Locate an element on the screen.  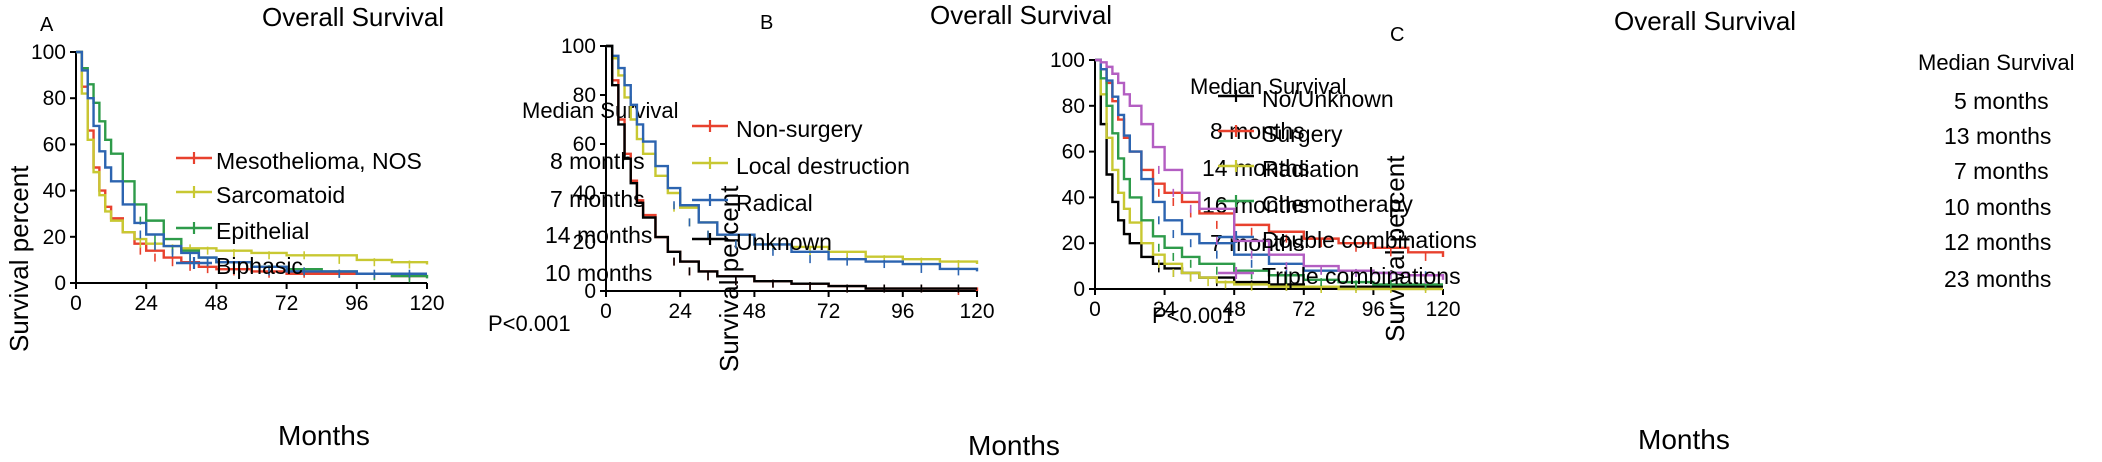
curve-radical is located at coordinates (792, 158).